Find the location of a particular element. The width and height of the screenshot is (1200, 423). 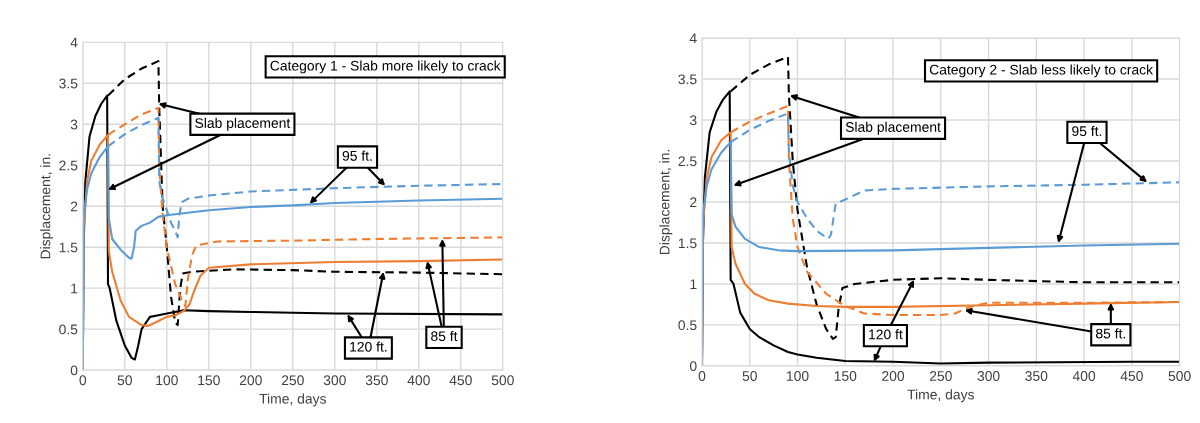

annotation: Category 2 - Slab less likely to crack is located at coordinates (1041, 71).